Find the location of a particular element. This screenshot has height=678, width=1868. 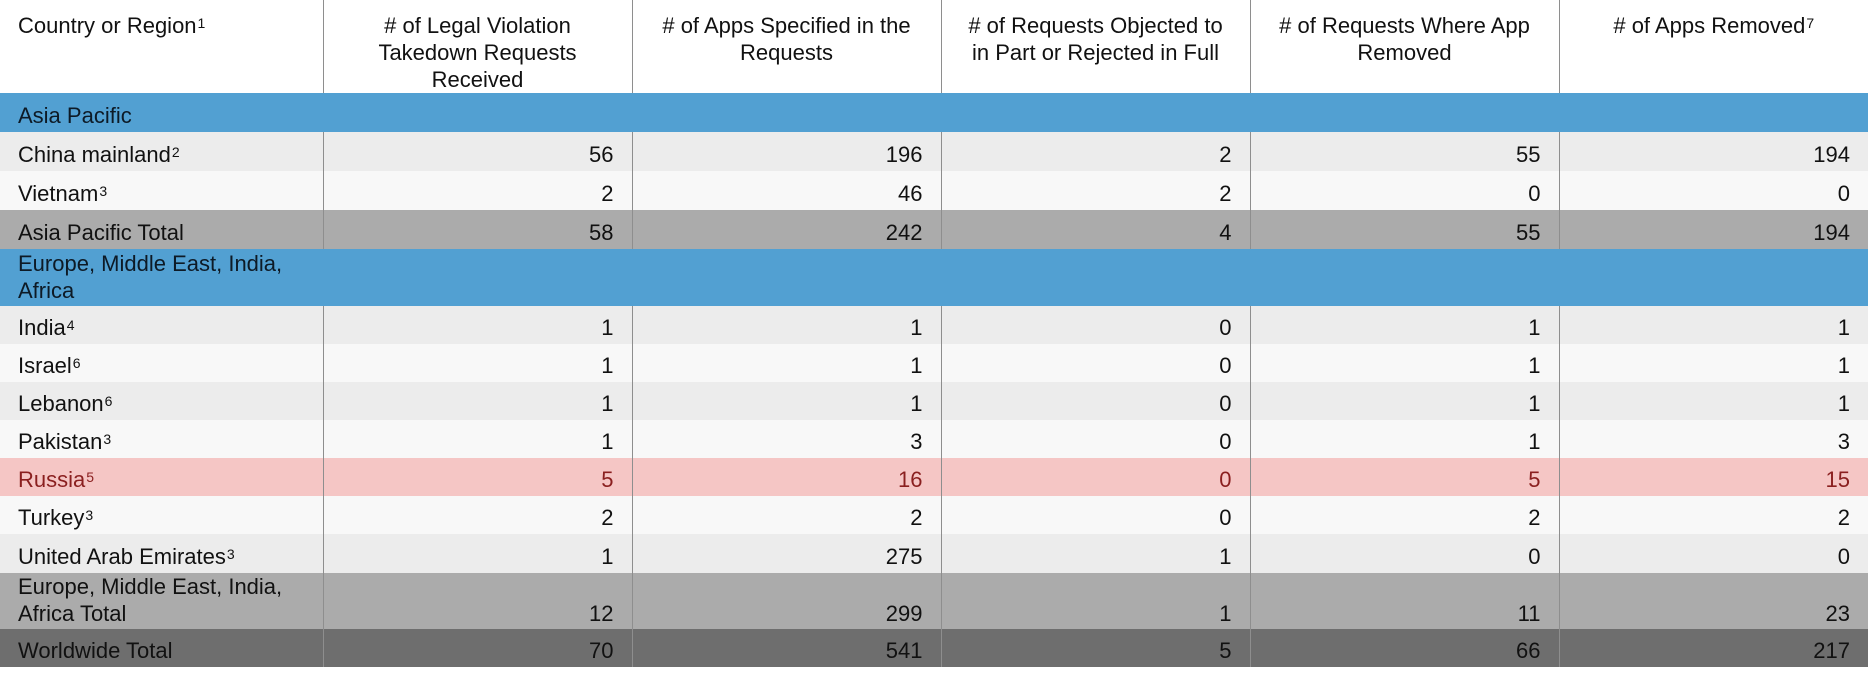

table-row: Lebanon6 1 1 0 1 1 is located at coordinates (934, 401).